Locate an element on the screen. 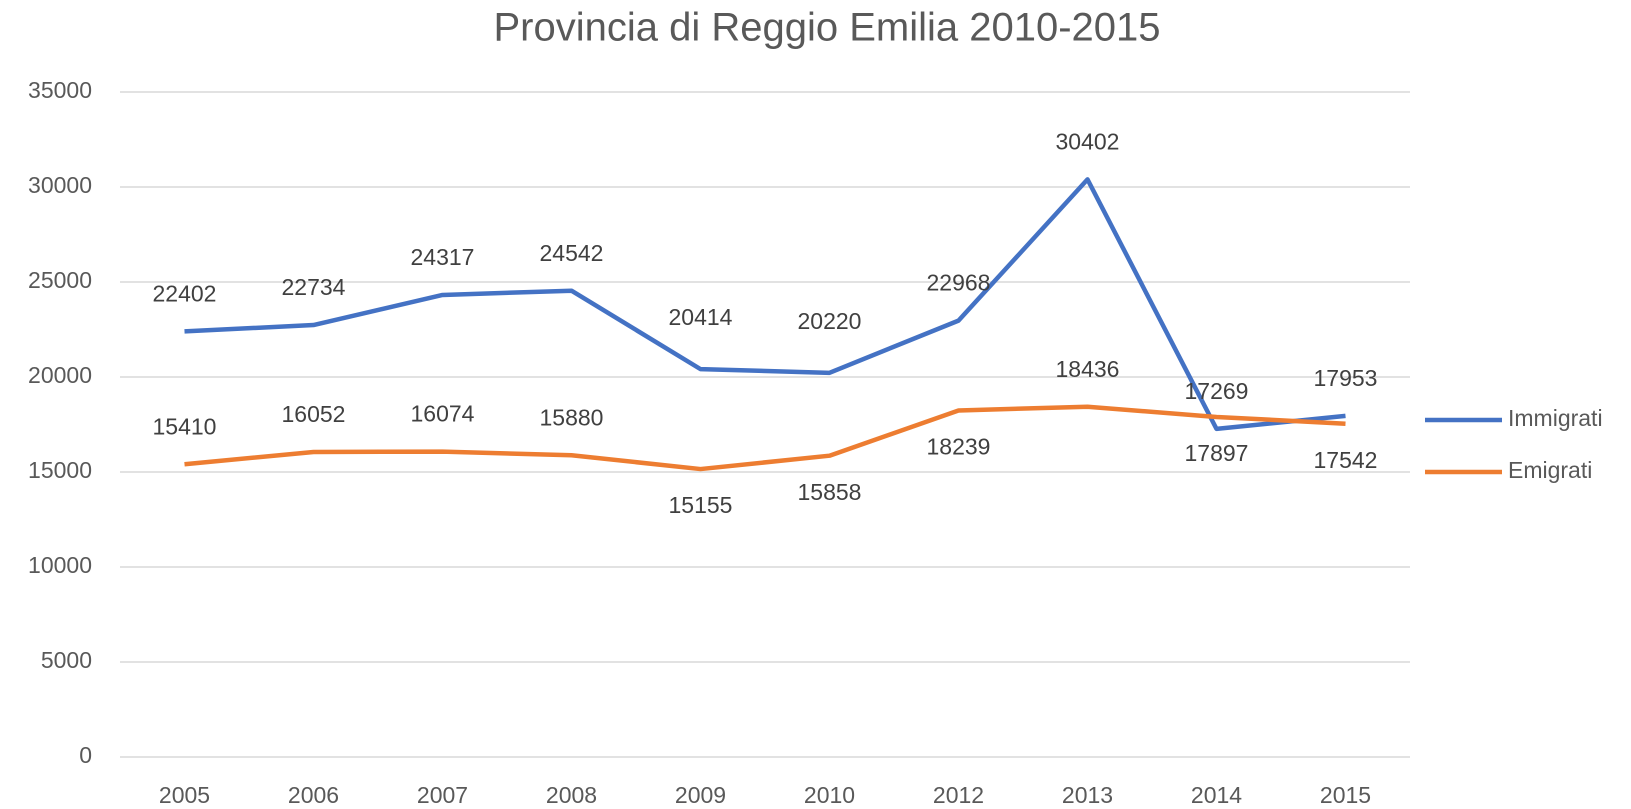 Image resolution: width=1631 pixels, height=809 pixels. series-line is located at coordinates (765, 438).